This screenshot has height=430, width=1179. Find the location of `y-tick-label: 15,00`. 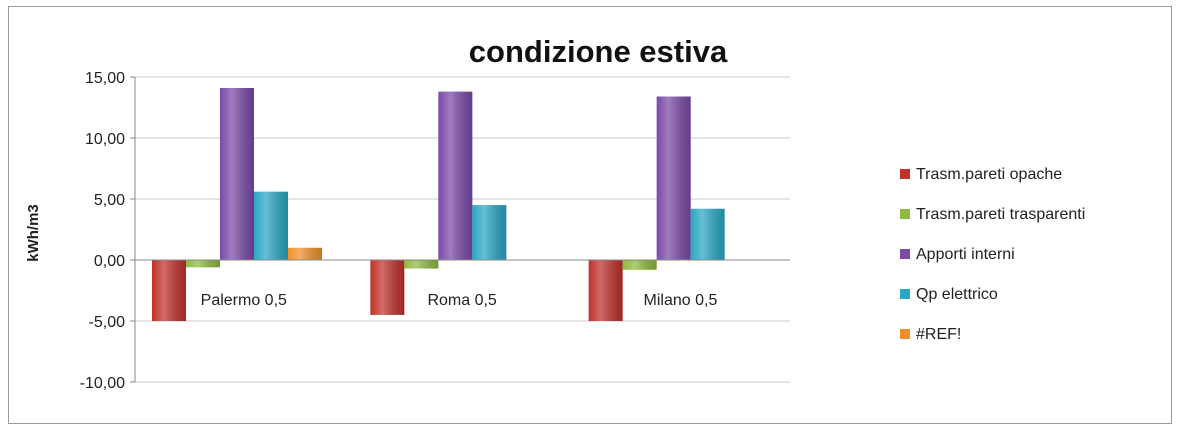

y-tick-label: 15,00 is located at coordinates (105, 78).